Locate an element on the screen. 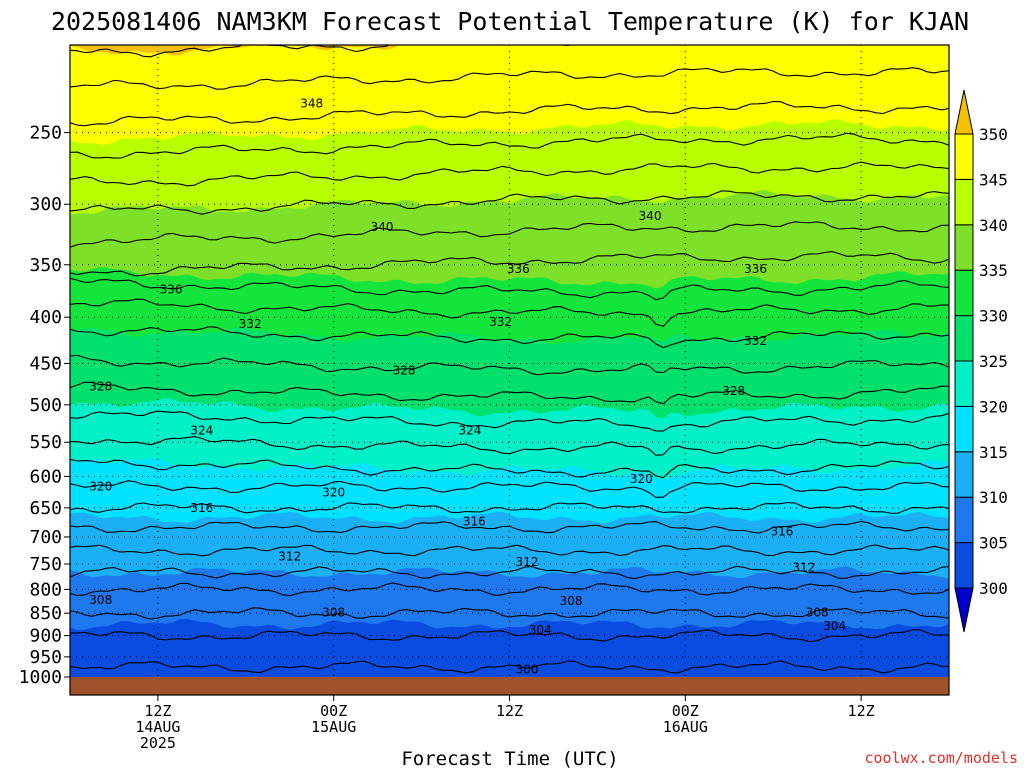  y-tick-label: 450 is located at coordinates (45, 363).